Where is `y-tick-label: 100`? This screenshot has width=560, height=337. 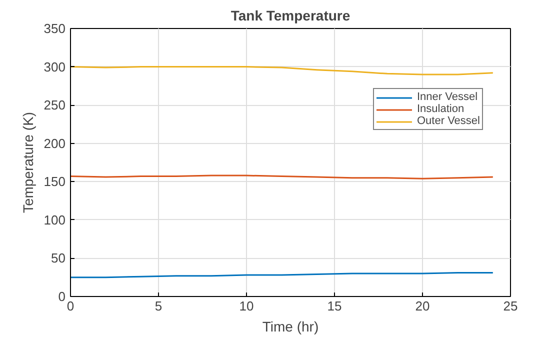
y-tick-label: 100 is located at coordinates (55, 220).